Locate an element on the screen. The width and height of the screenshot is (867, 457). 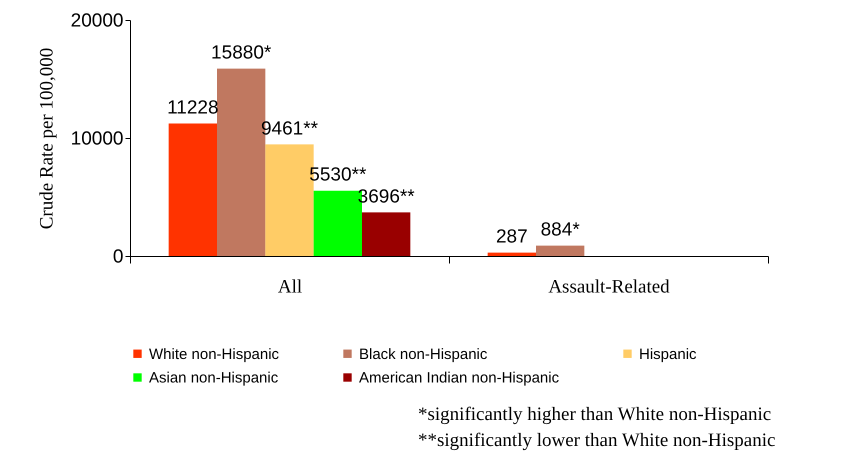
x-tick-label: Assault-Related is located at coordinates (609, 287).